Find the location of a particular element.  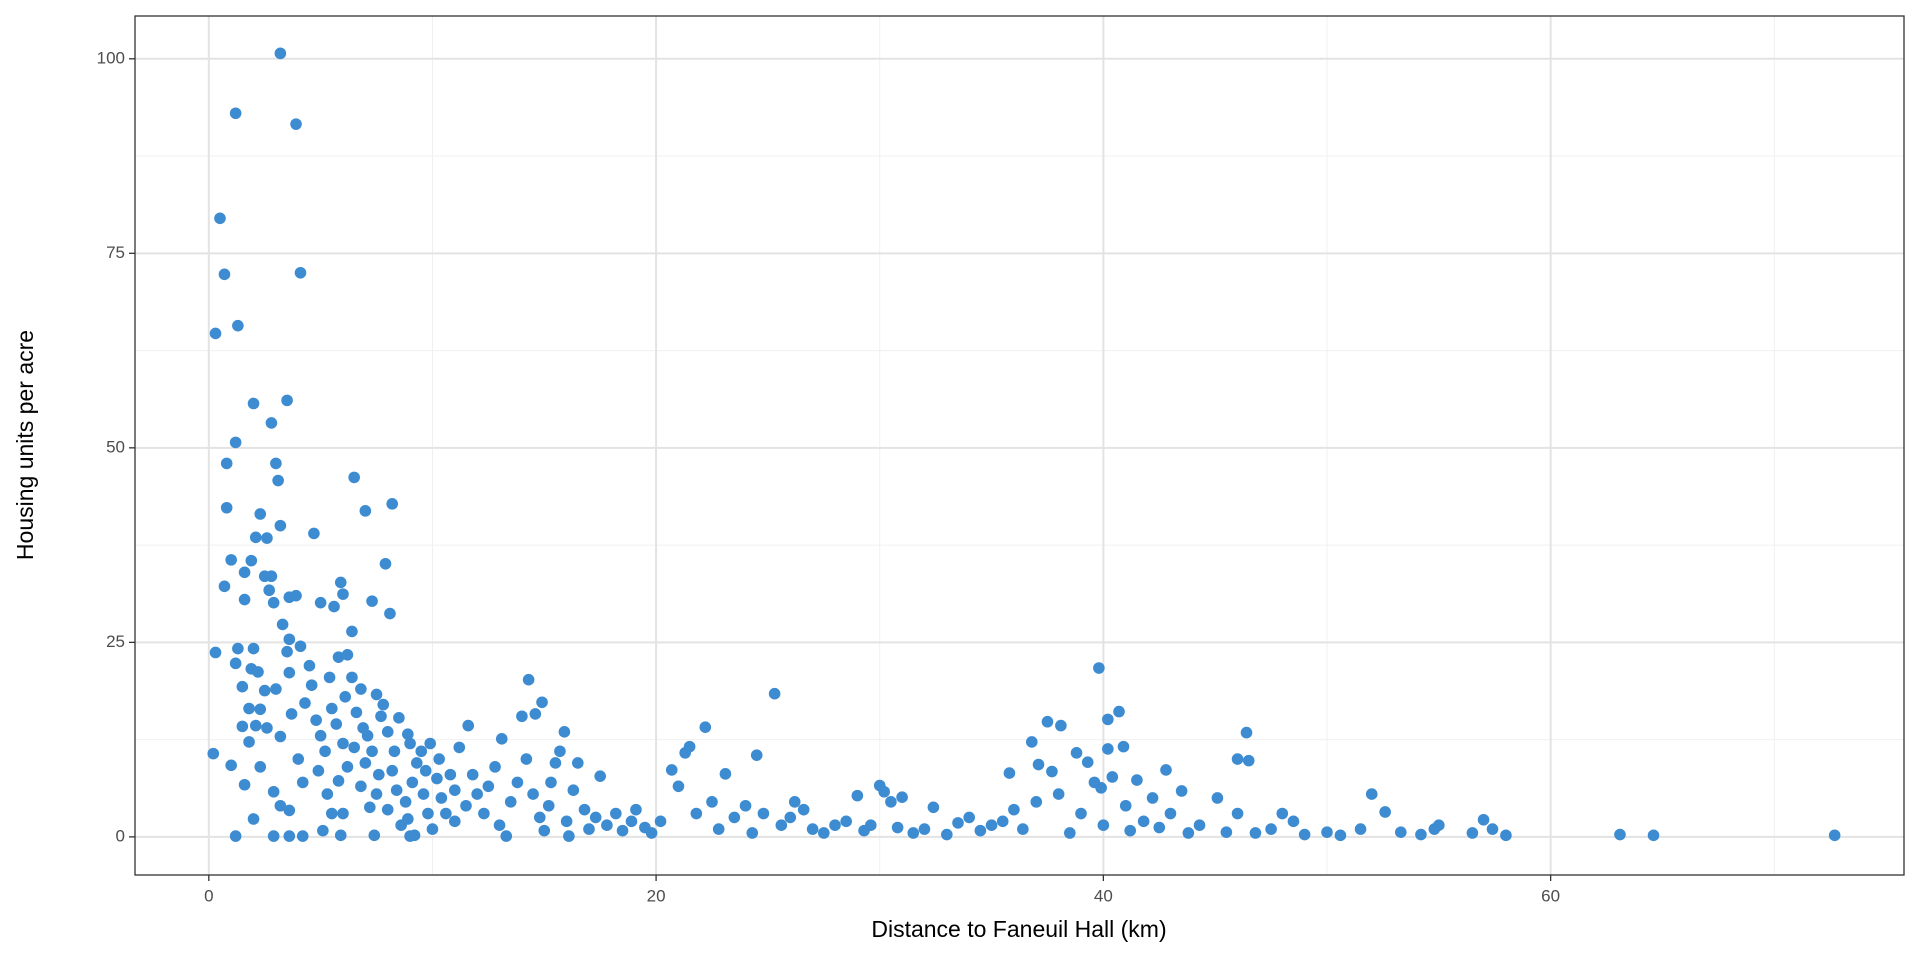

y-tick-label: 25 is located at coordinates (115, 641).